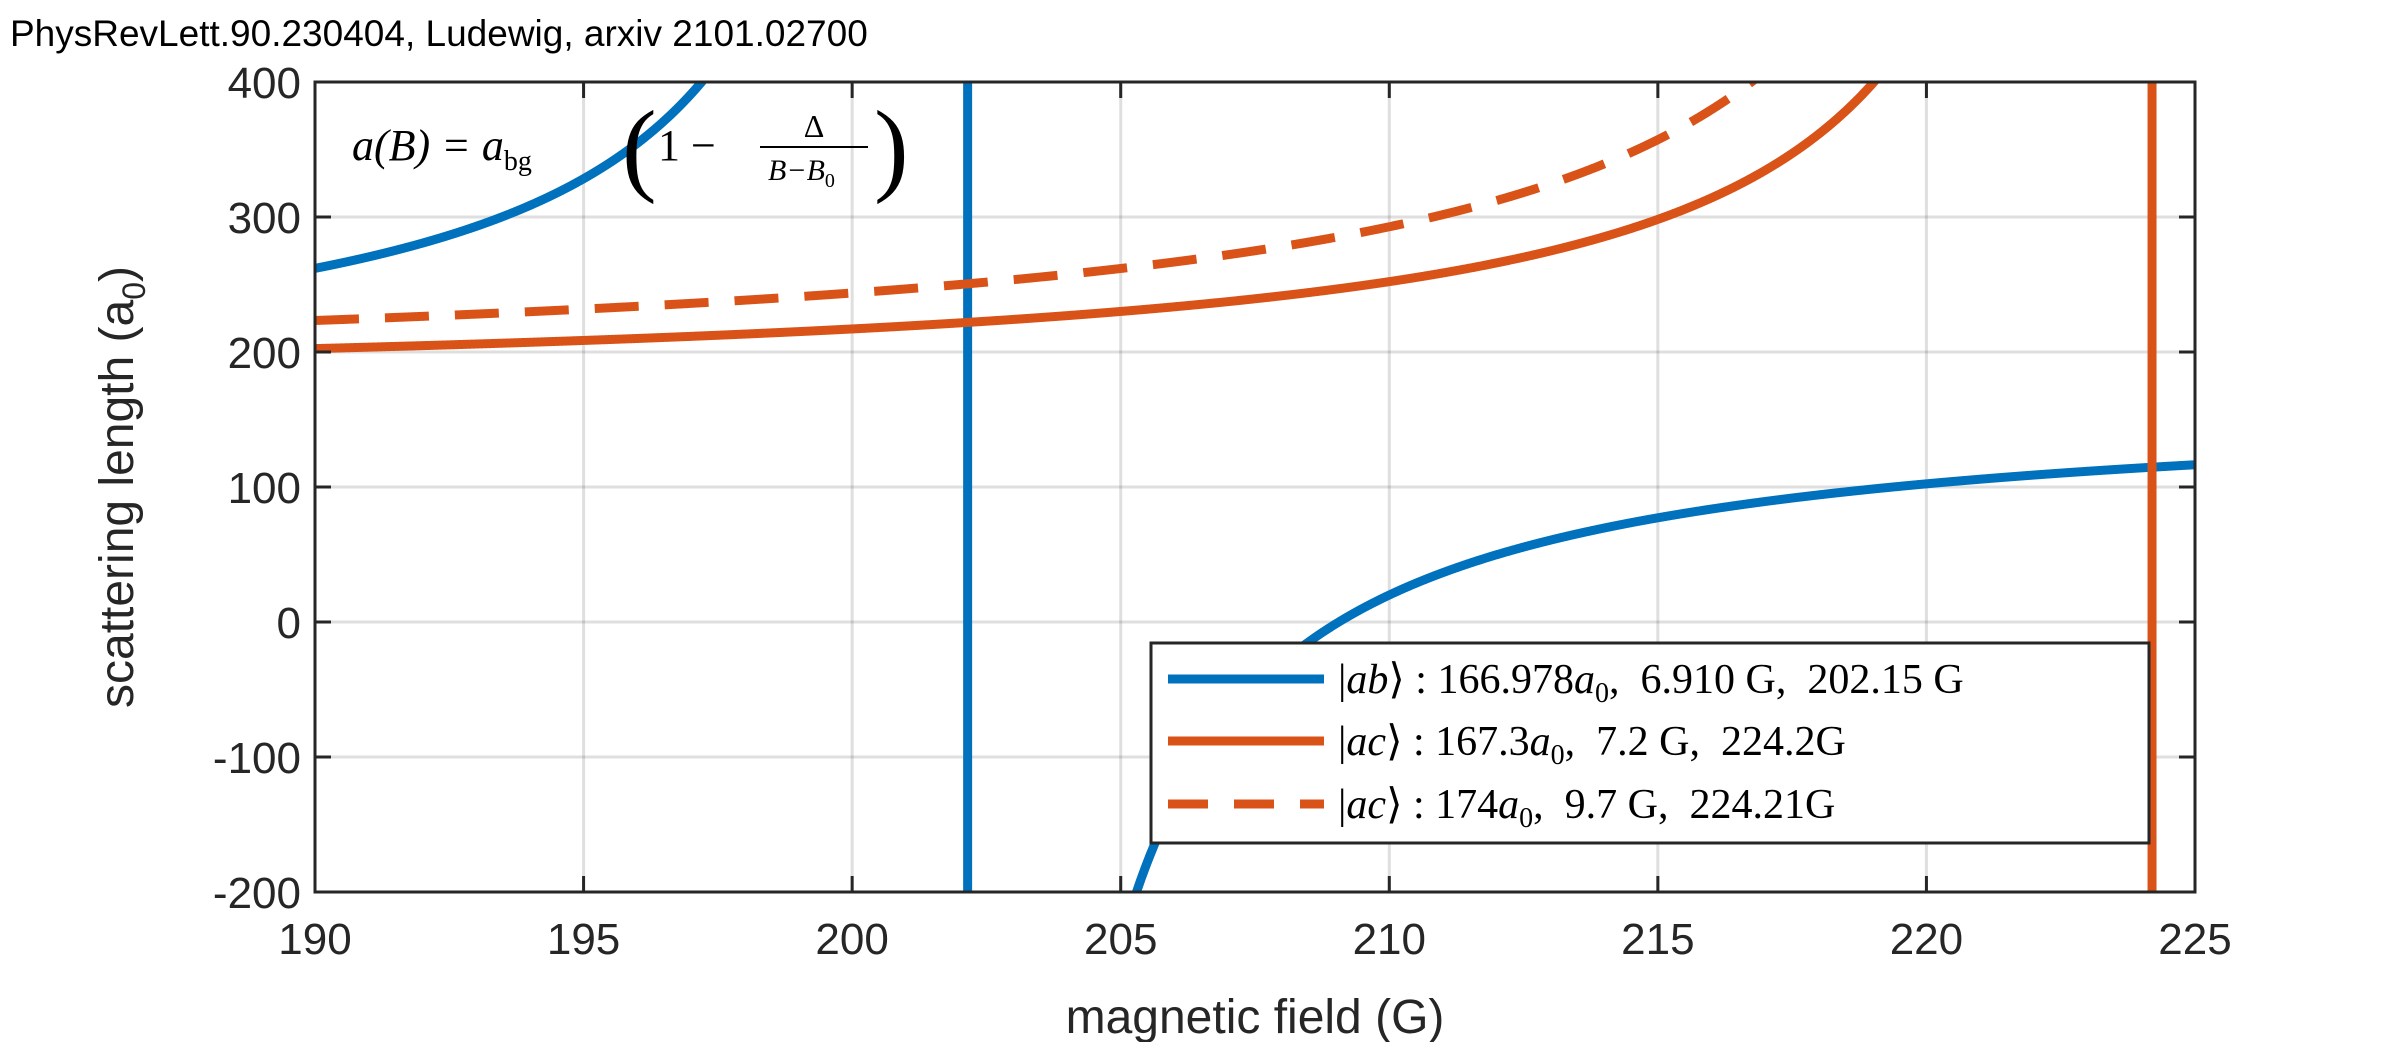 This screenshot has width=2396, height=1042. I want to click on formula-denominator: B−B0, so click(801, 173).